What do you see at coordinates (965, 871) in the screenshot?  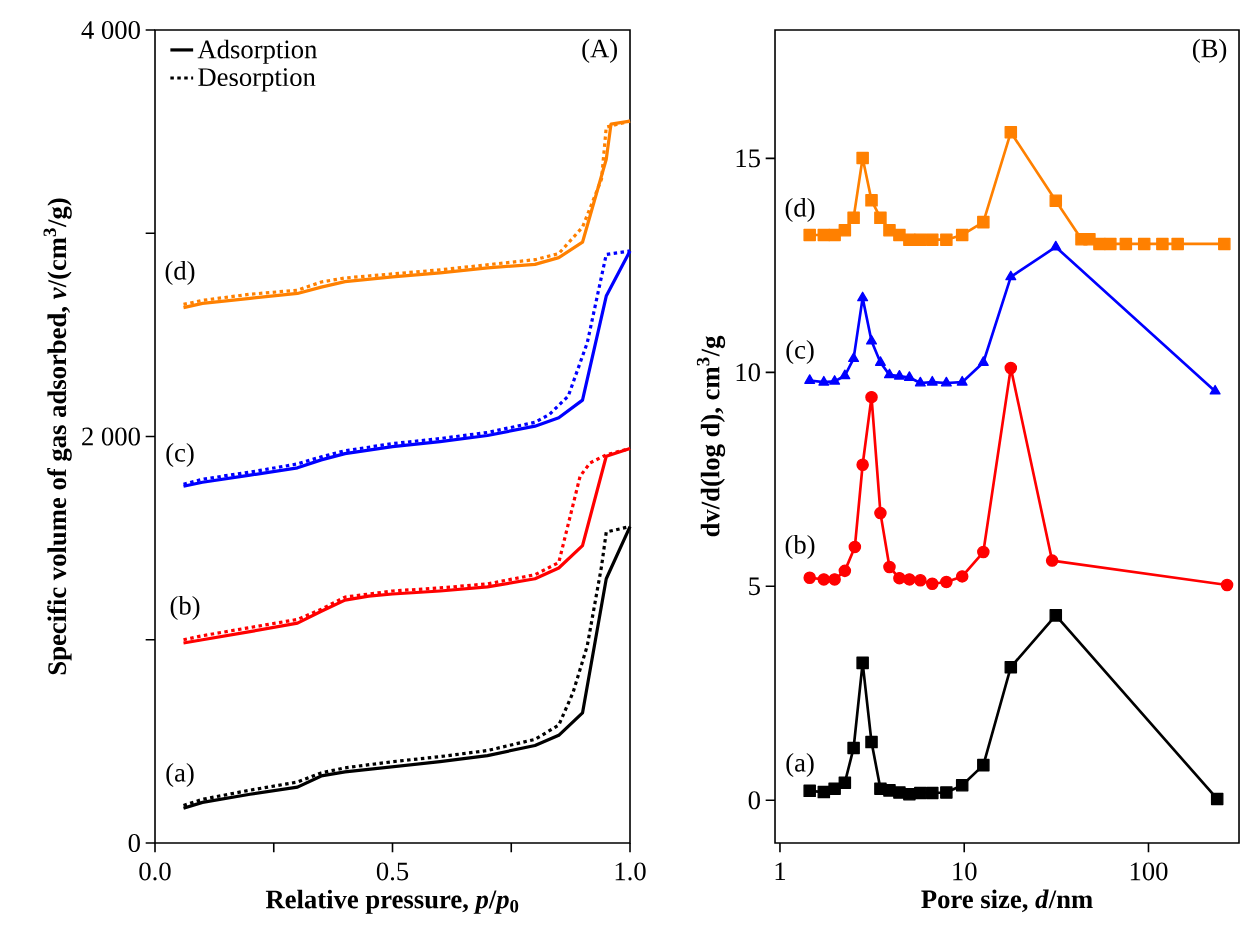 I see `x-tick-label: 10` at bounding box center [965, 871].